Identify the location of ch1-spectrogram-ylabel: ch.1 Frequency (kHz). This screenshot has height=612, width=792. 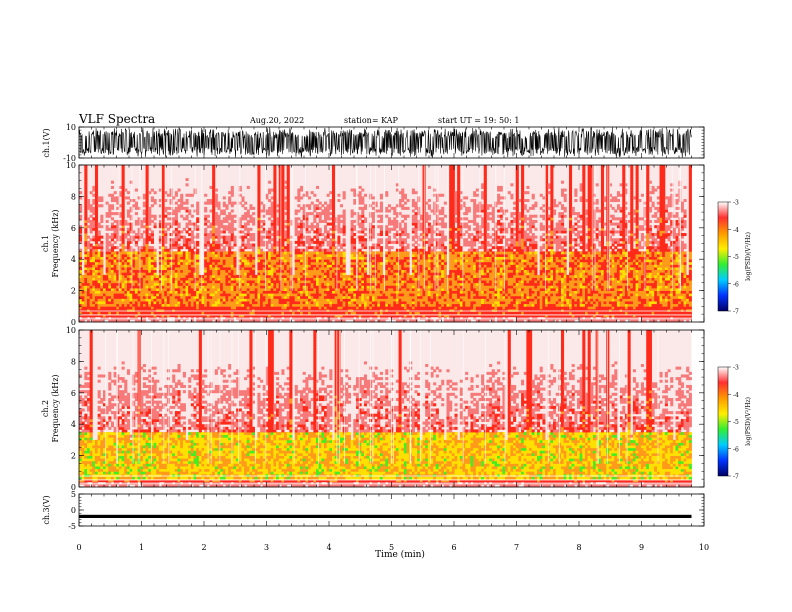
(50, 243).